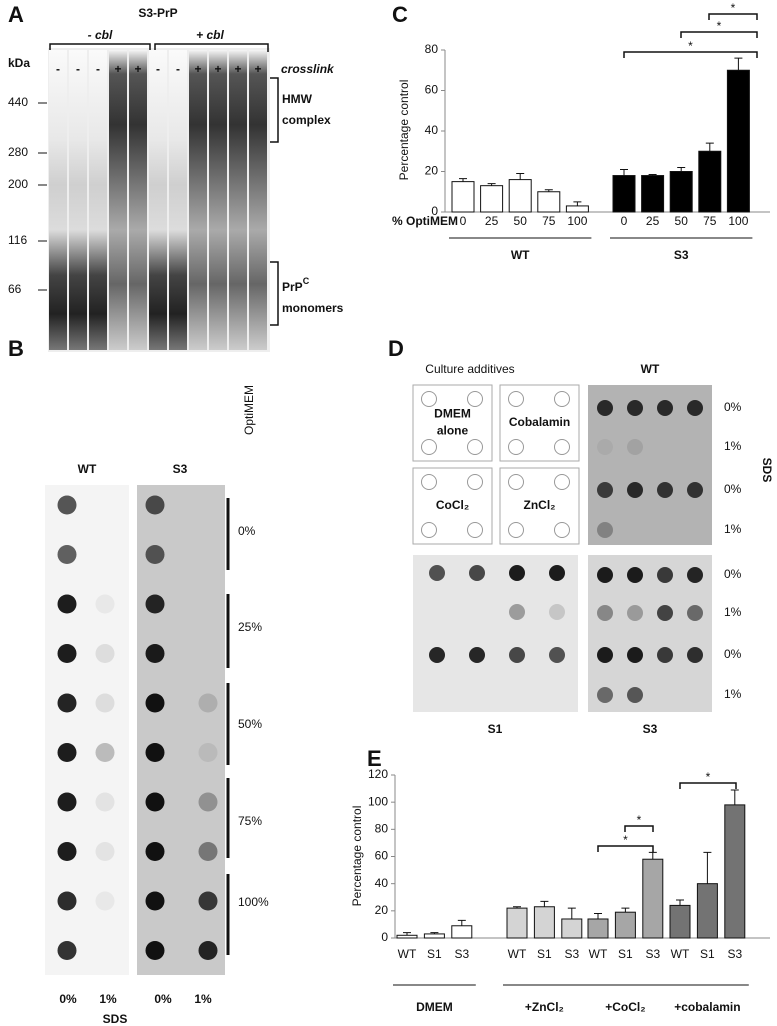 The height and width of the screenshot is (1026, 777). Describe the element at coordinates (544, 1007) in the screenshot. I see `group-label: +ZnCl₂` at that location.